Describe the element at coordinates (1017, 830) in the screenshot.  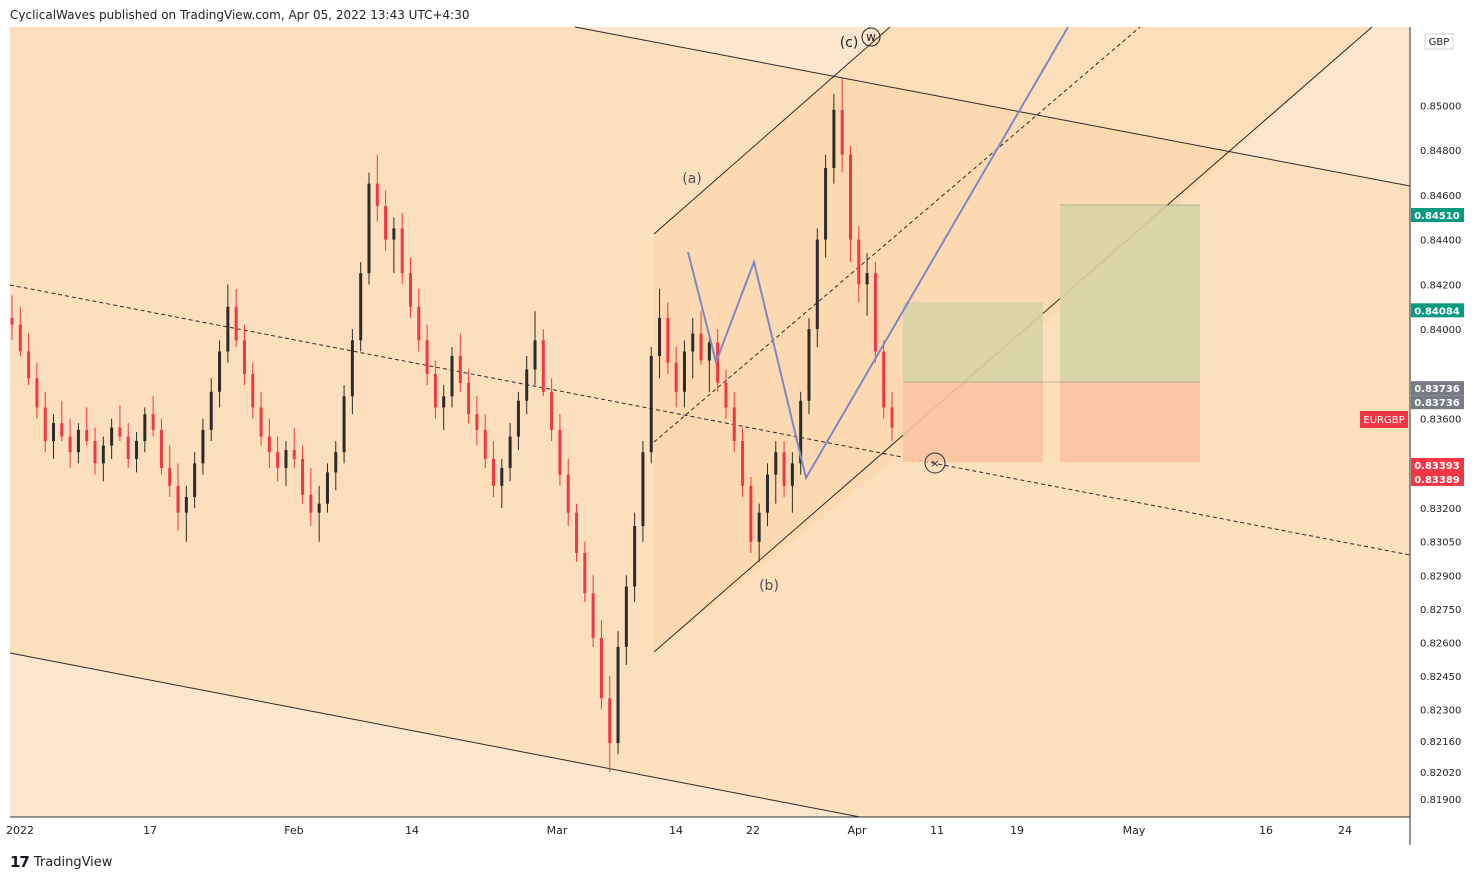
I see `time-tick-label: 19` at that location.